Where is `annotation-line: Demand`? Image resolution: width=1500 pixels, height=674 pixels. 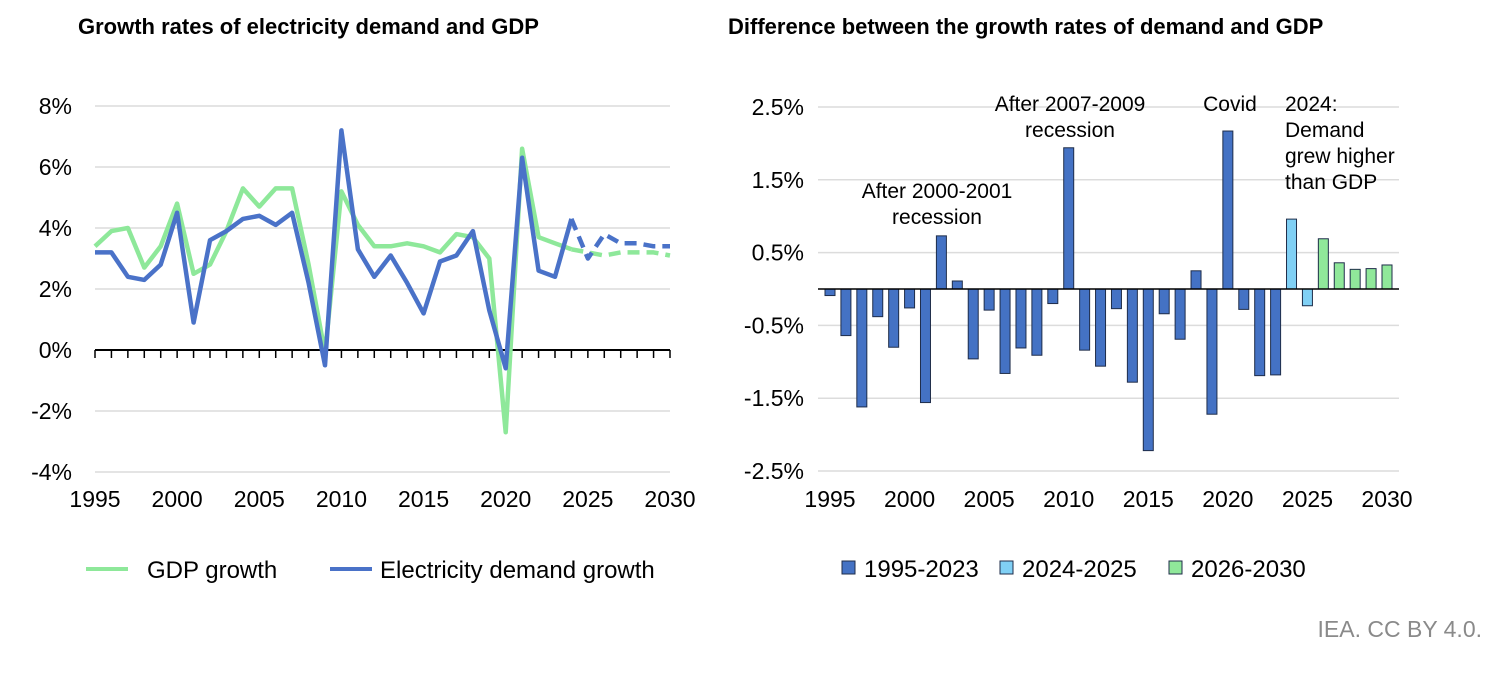
annotation-line: Demand is located at coordinates (1324, 130).